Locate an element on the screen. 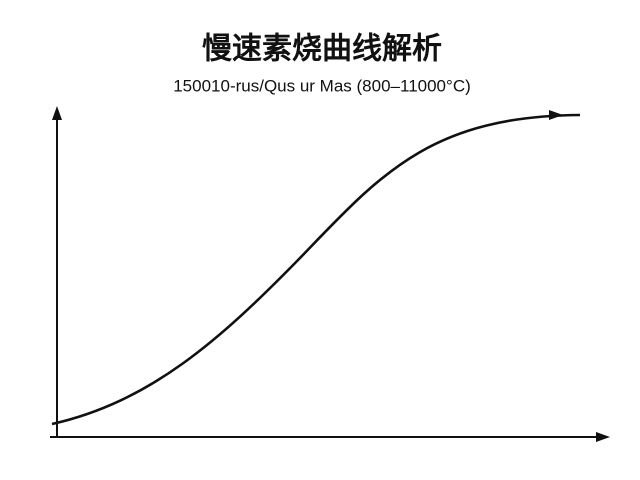  x-axis-arrow is located at coordinates (603, 437).